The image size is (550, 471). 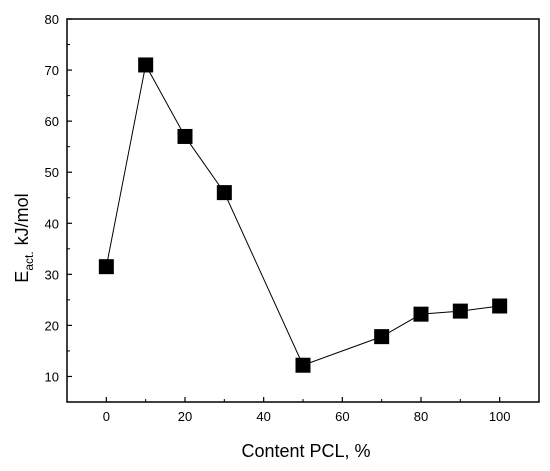 I want to click on y-tick-label: 50, so click(x=52, y=172).